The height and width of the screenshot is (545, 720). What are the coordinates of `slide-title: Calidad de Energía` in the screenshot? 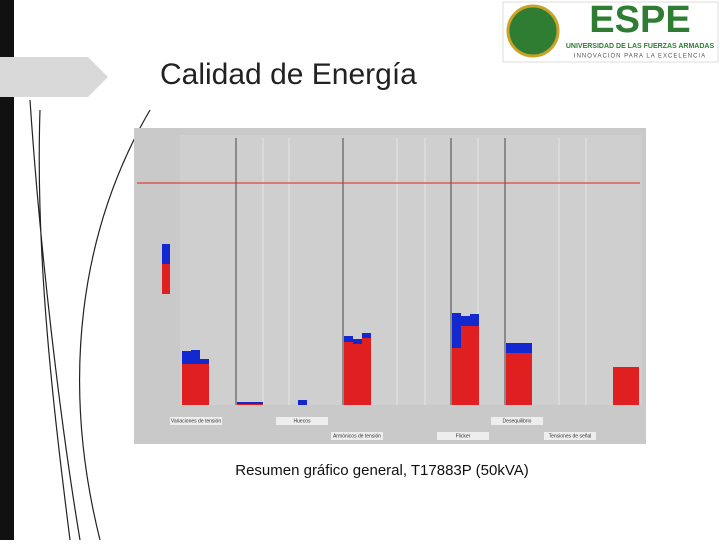 It's located at (288, 74).